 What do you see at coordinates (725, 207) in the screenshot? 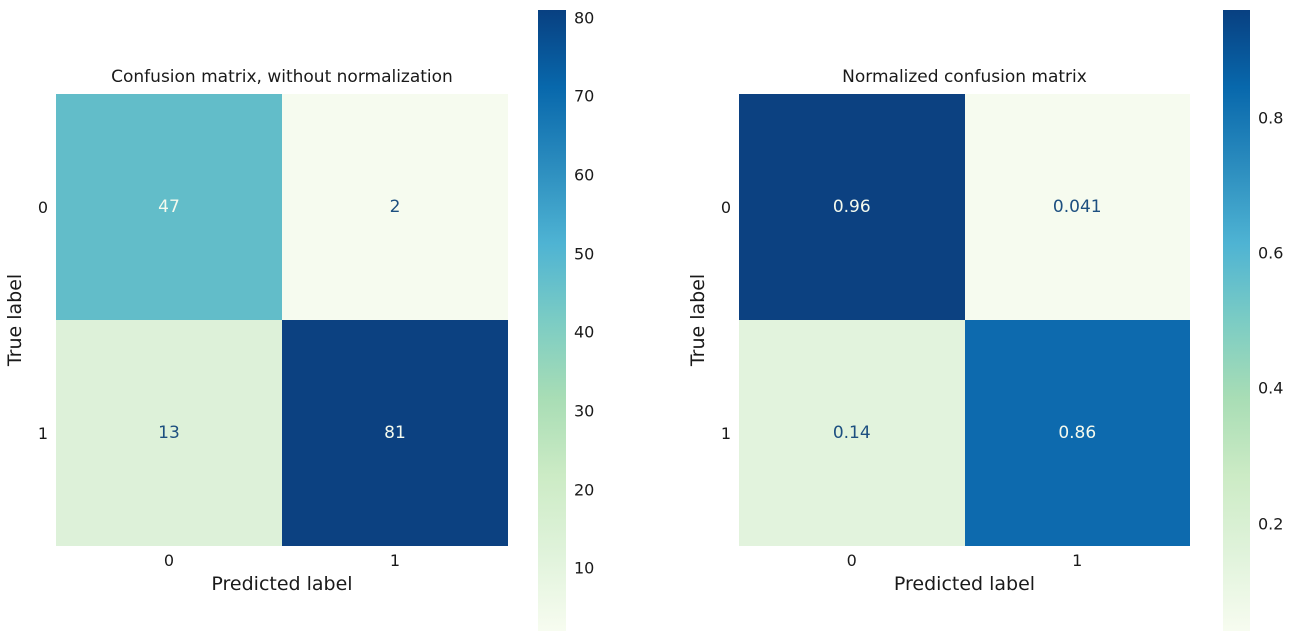
I see `right-ytick-0: 0` at bounding box center [725, 207].